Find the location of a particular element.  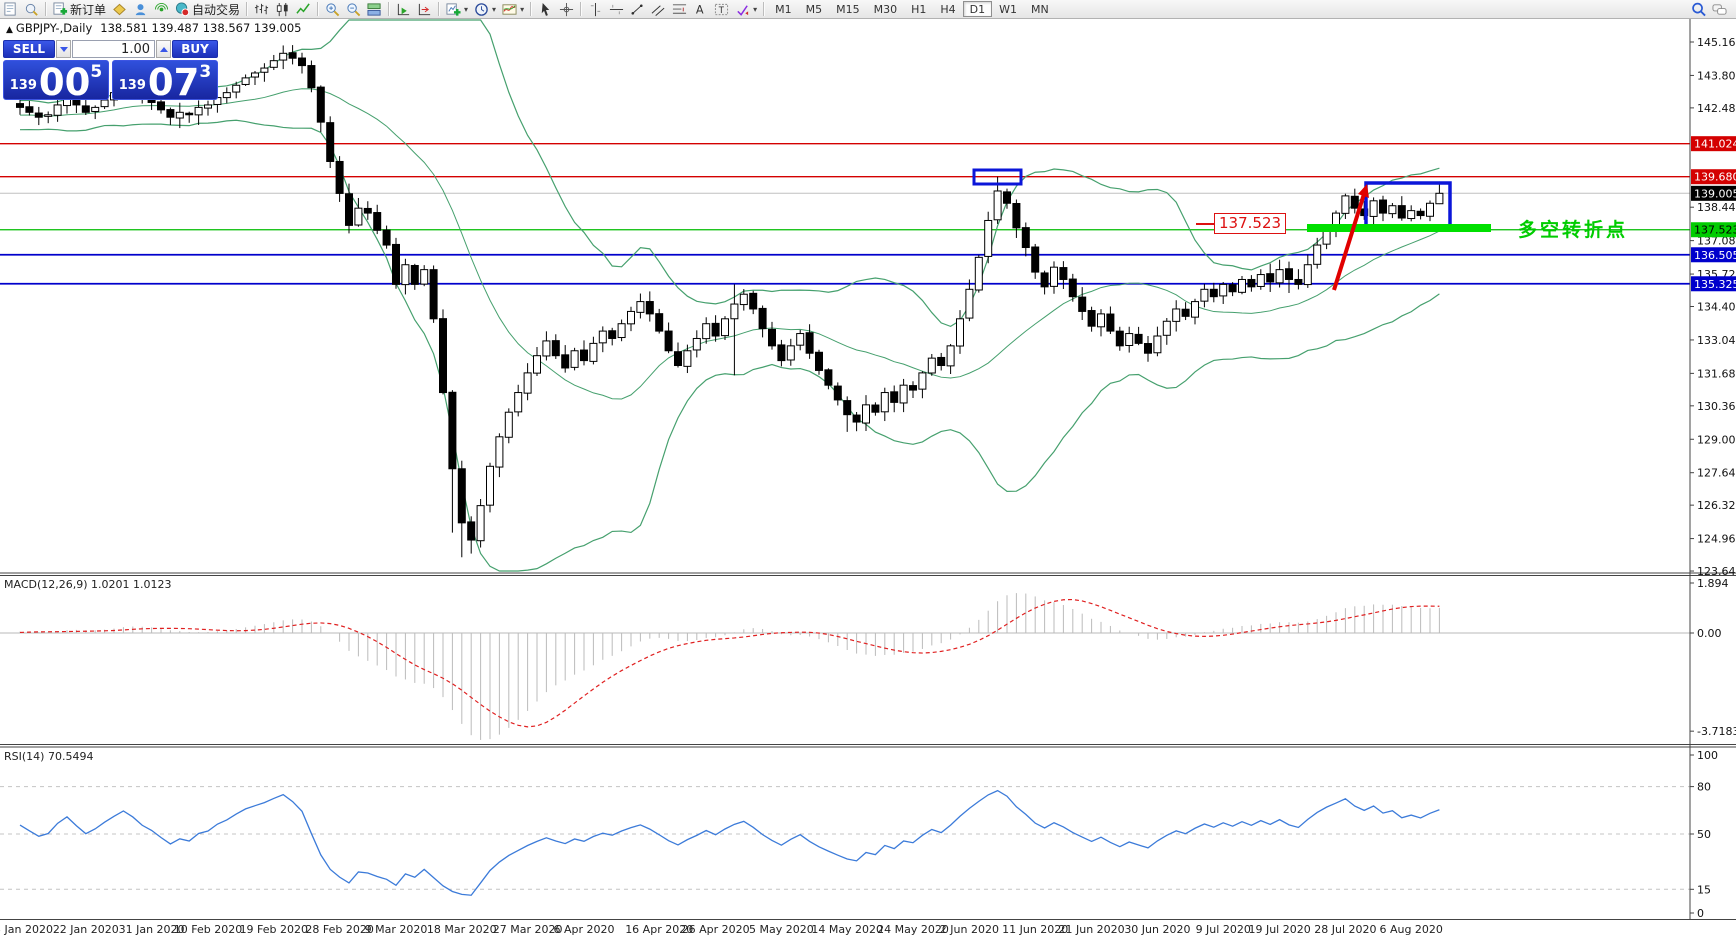

chart-shift-icon is located at coordinates (424, 9).